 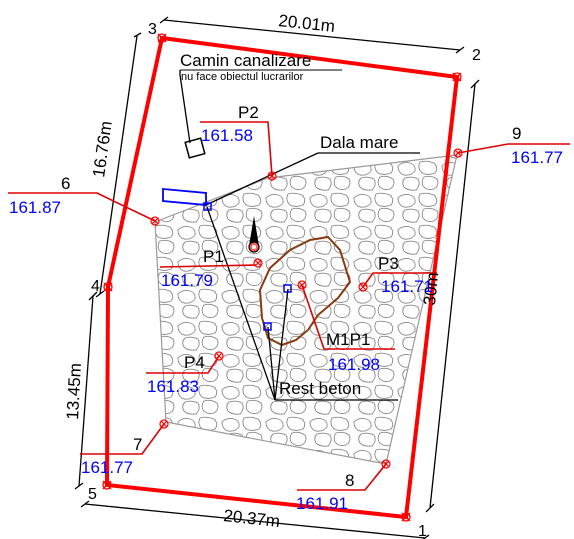 I want to click on point-p1-name: P1, so click(x=213, y=256).